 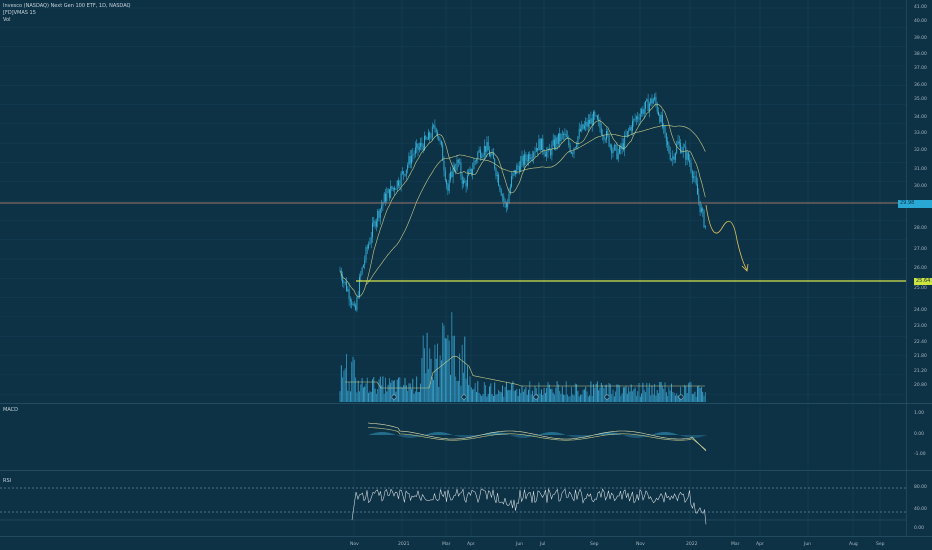 I want to click on macd-axis-label: 1.00, so click(x=919, y=413).